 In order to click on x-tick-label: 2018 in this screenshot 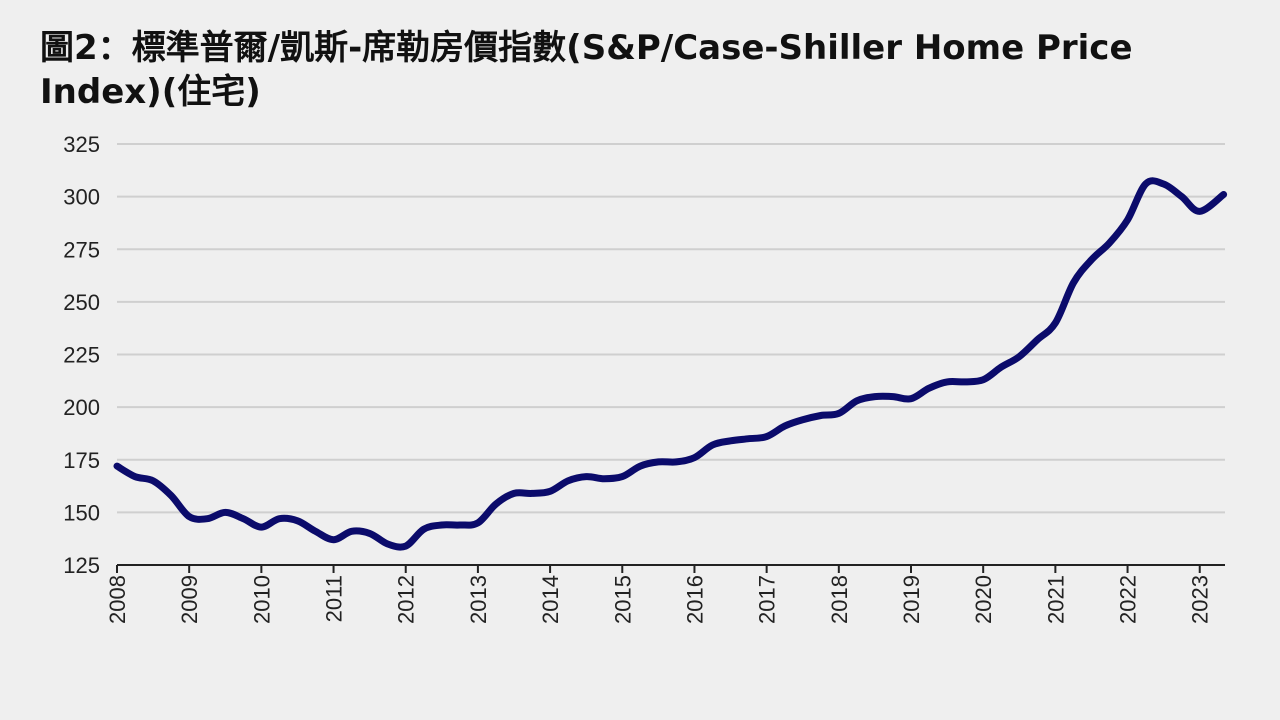, I will do `click(839, 599)`.